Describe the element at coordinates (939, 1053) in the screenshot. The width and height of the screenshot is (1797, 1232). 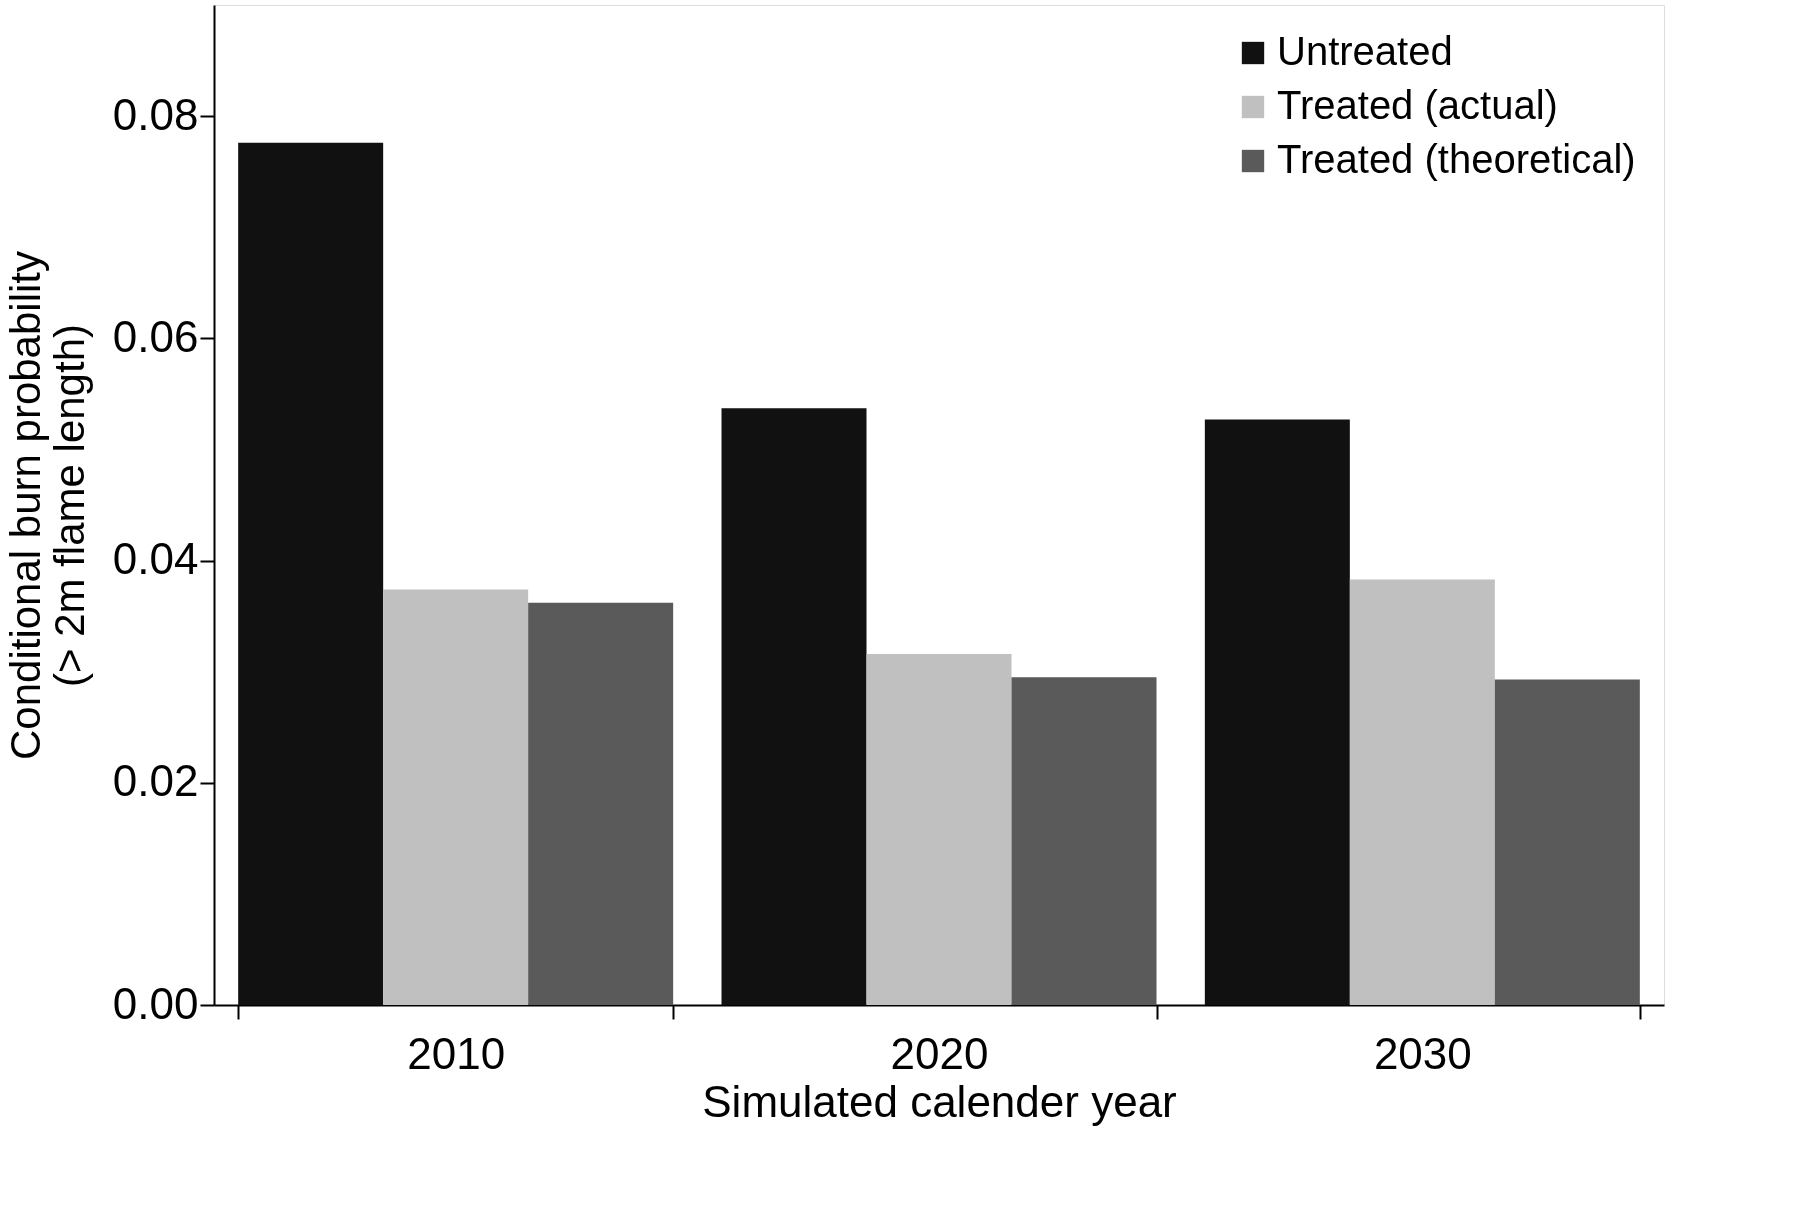
I see `x-tick-label: 2020` at that location.